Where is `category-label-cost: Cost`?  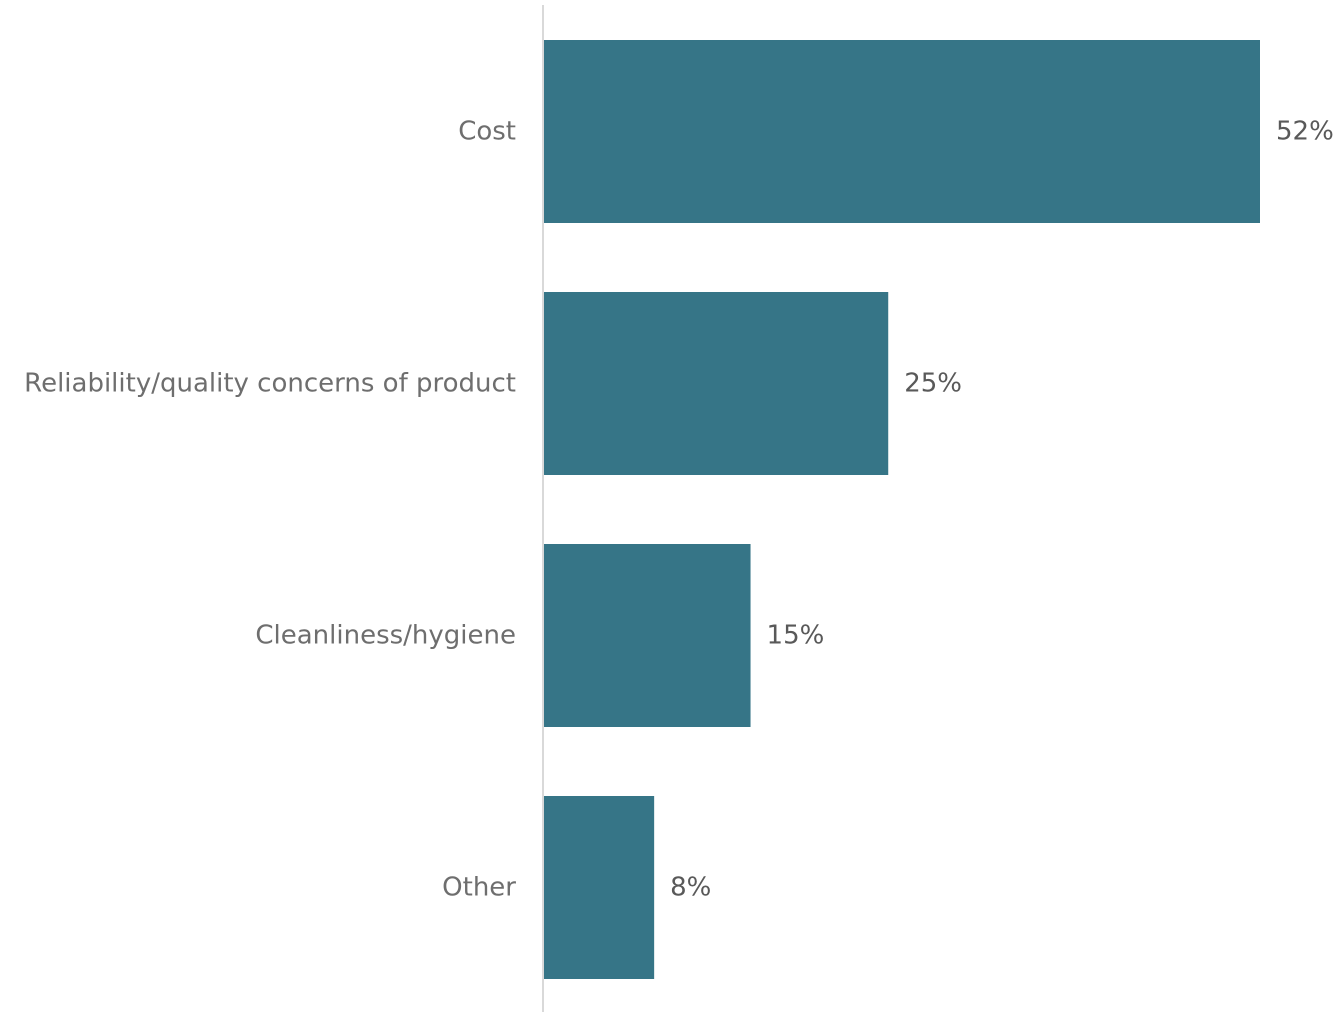 category-label-cost: Cost is located at coordinates (487, 132).